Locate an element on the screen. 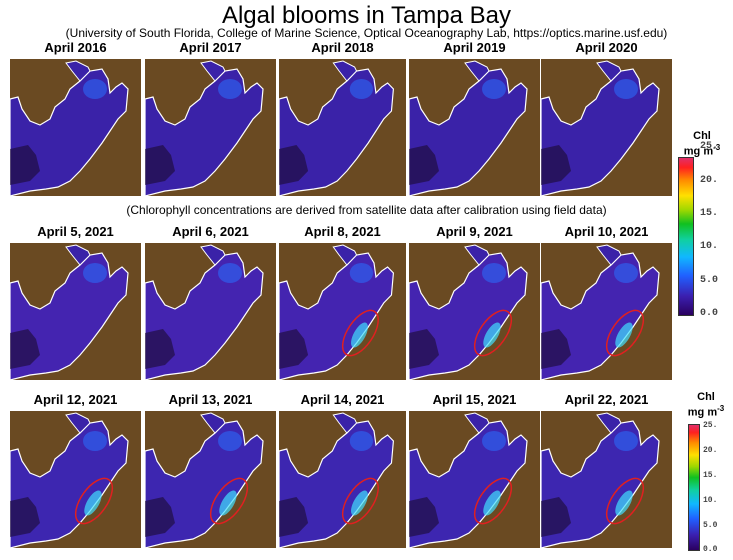 This screenshot has height=560, width=733. panel-date-label: April 5, 2021 is located at coordinates (75, 231).